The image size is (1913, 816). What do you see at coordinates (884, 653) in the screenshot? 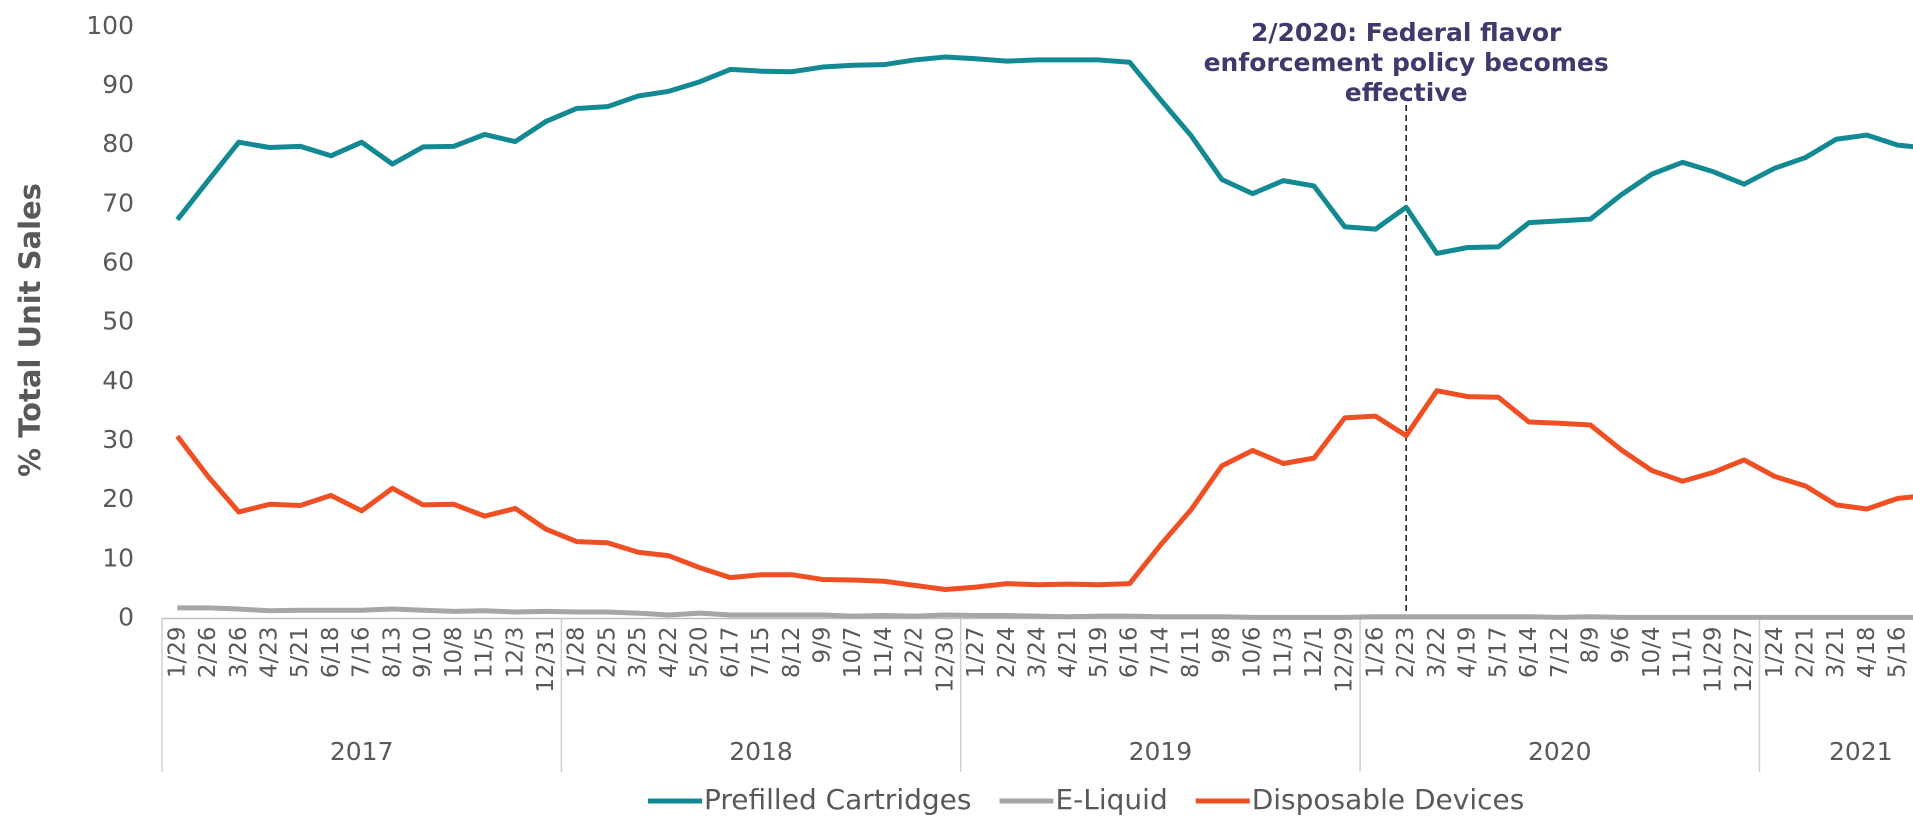
I see `x-tick-label: 11/4` at bounding box center [884, 653].